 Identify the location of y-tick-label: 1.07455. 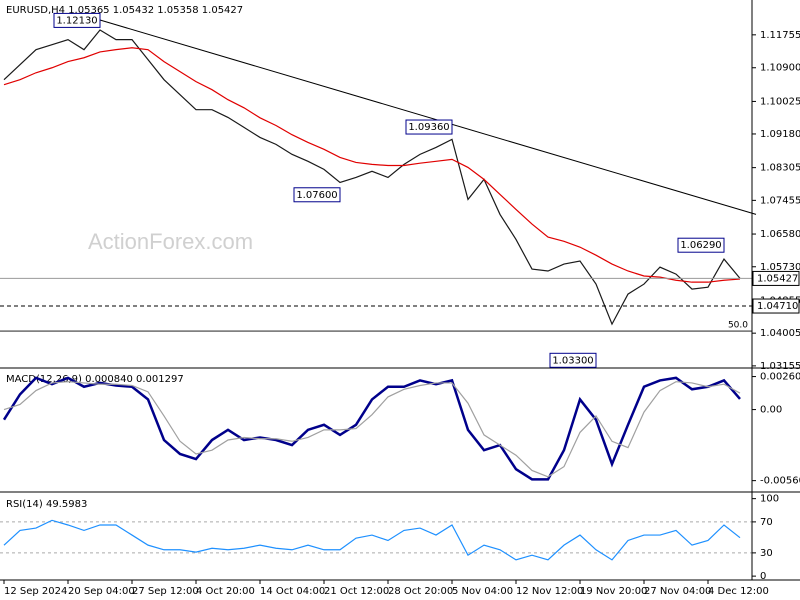
(780, 200).